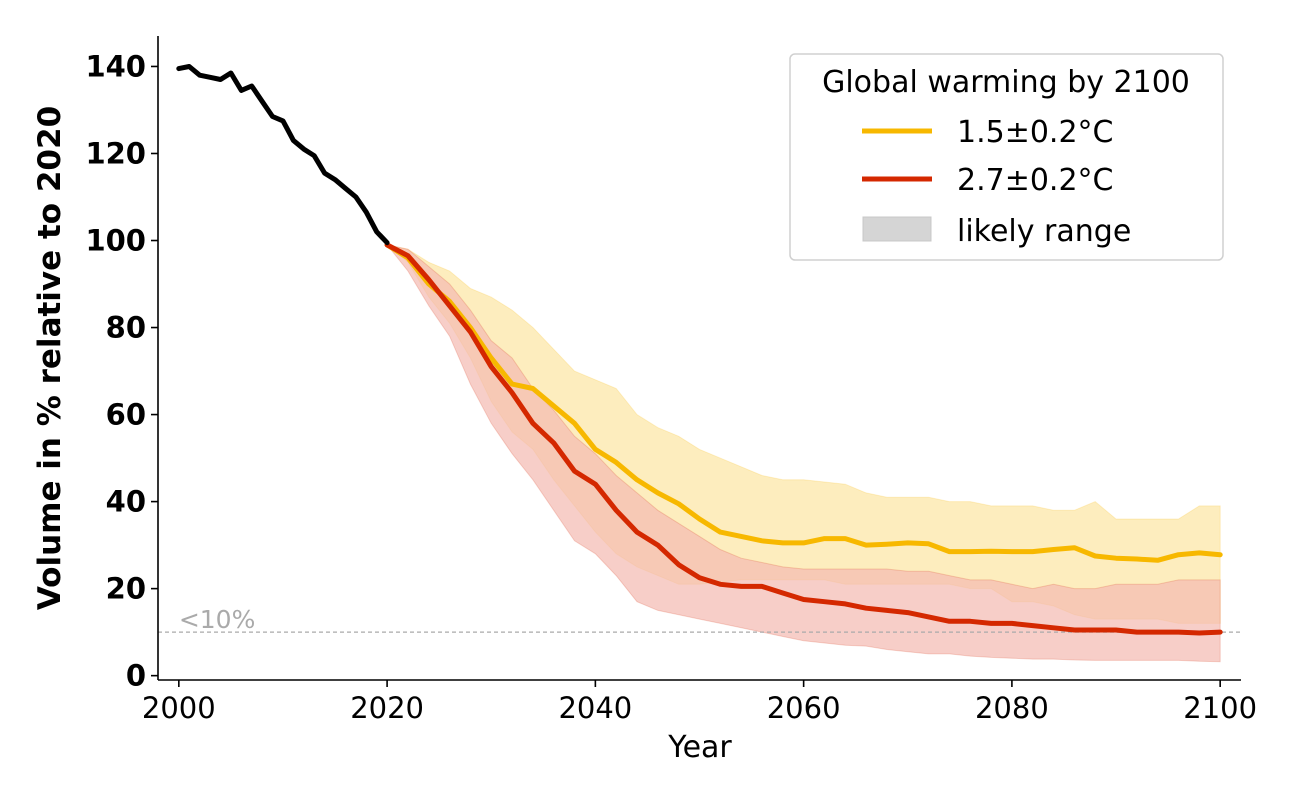  What do you see at coordinates (179, 708) in the screenshot?
I see `x-tick-label: 2000` at bounding box center [179, 708].